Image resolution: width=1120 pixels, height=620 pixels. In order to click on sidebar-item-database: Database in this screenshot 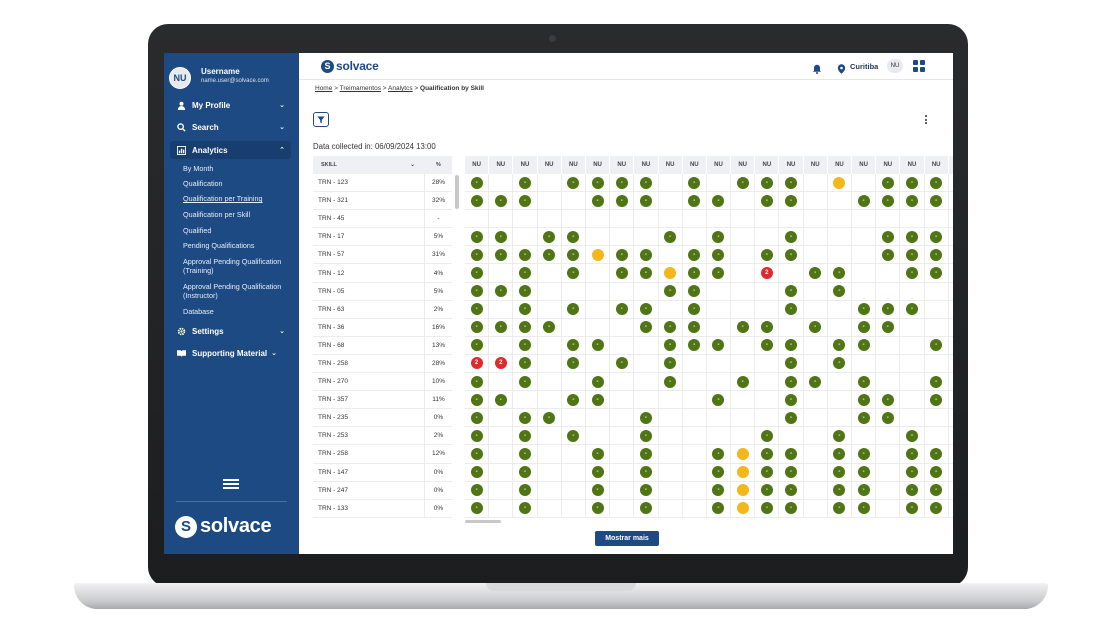, I will do `click(198, 311)`.